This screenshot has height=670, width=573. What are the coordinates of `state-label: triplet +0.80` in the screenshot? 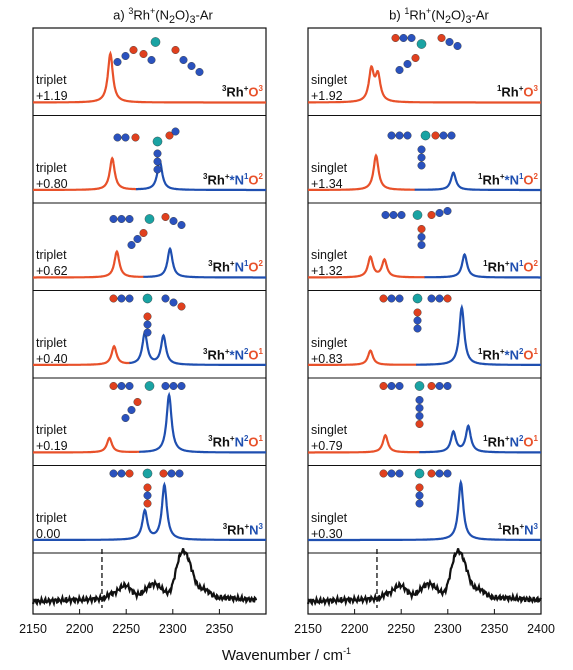 It's located at (52, 176).